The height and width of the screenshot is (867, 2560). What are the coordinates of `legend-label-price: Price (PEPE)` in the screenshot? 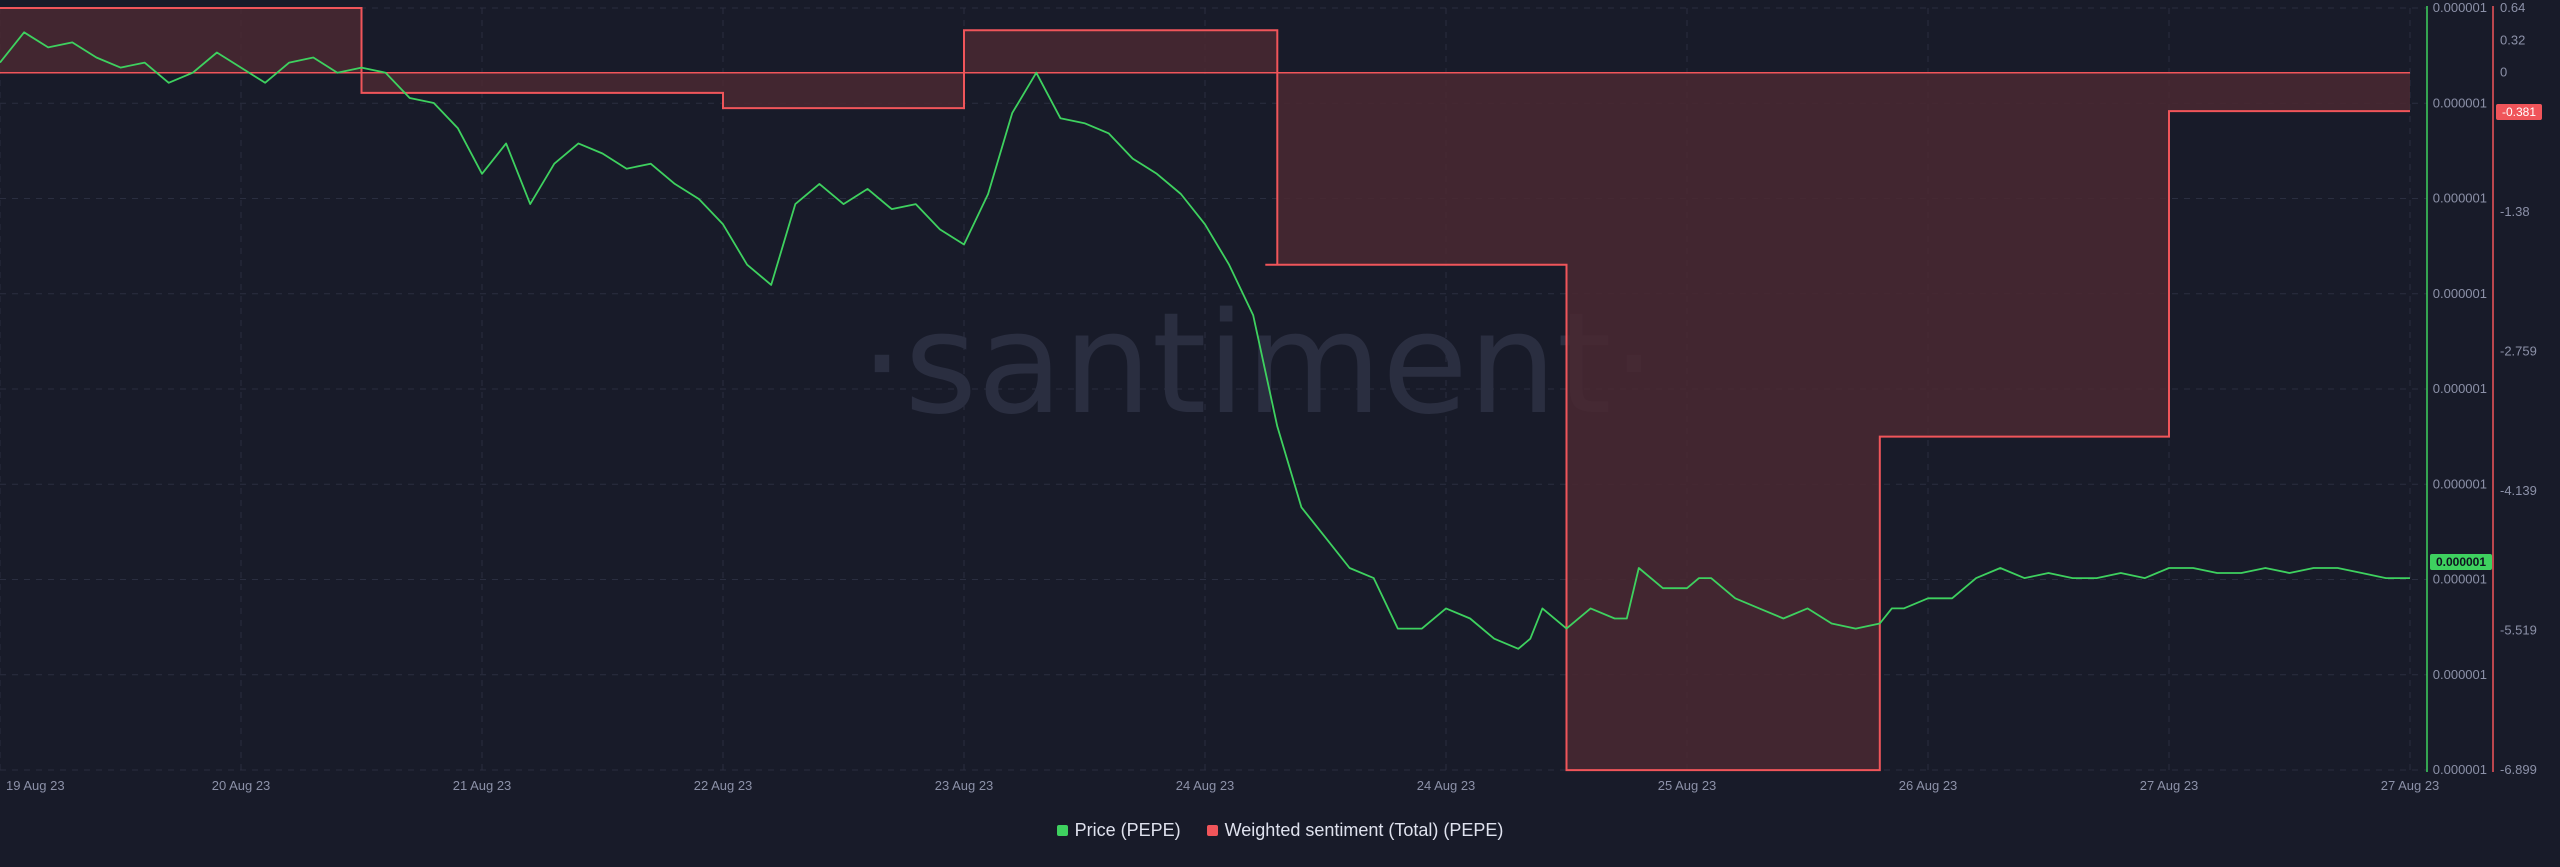 It's located at (1127, 830).